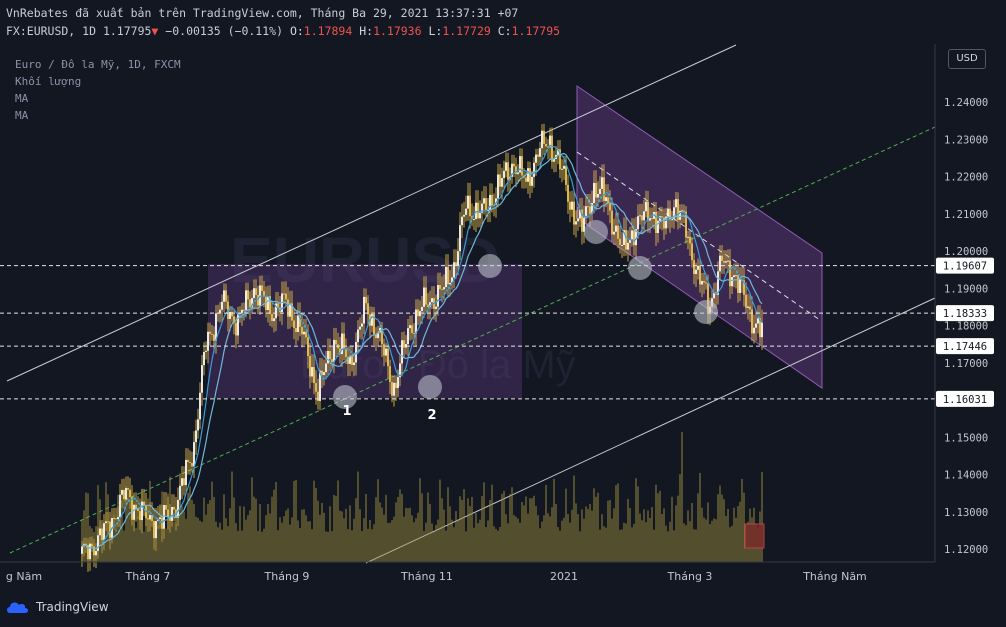 The image size is (1006, 627). I want to click on x-tick-label: Tháng 3, so click(690, 576).